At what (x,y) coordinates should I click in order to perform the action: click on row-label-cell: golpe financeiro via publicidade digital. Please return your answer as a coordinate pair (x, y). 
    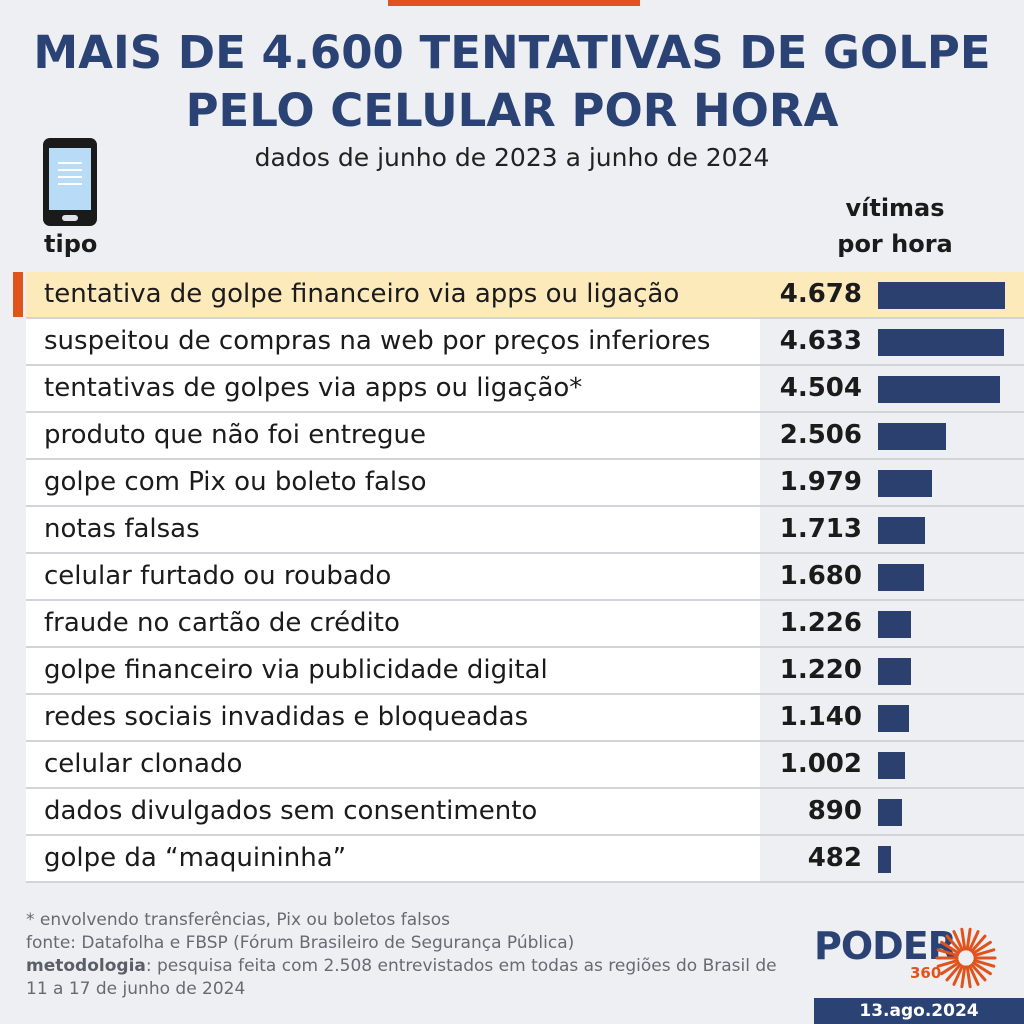
    Looking at the image, I should click on (393, 670).